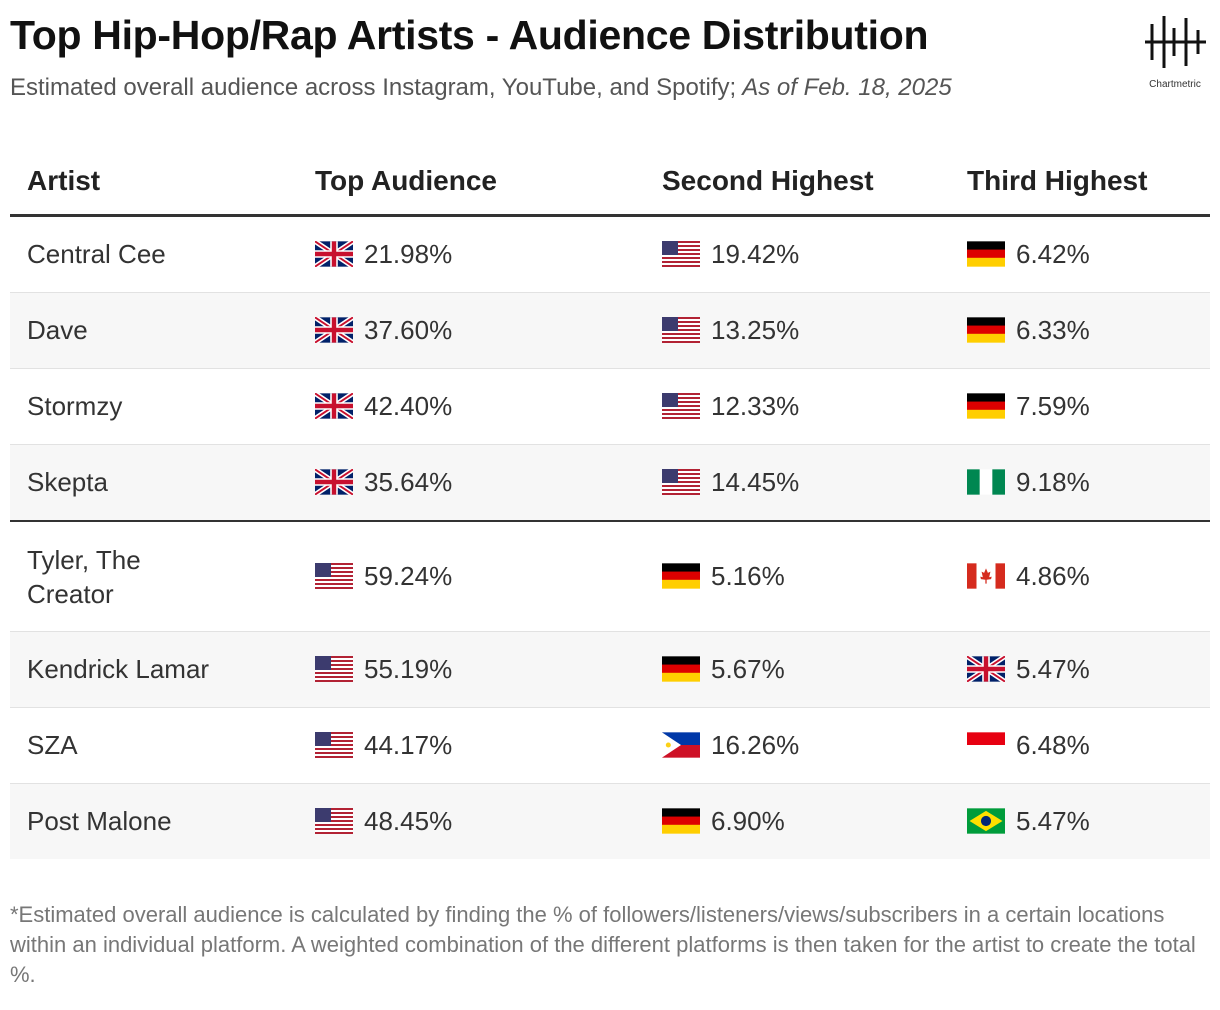 This screenshot has width=1220, height=1010. Describe the element at coordinates (1080, 182) in the screenshot. I see `column-header: Third Highest` at that location.